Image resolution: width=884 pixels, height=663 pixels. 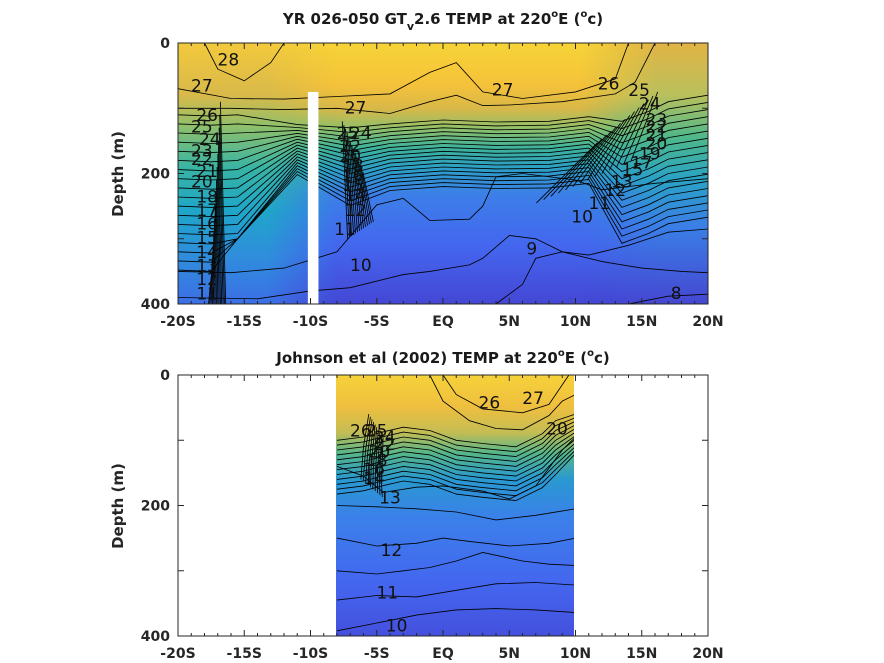 What do you see at coordinates (442, 357) in the screenshot?
I see `panel-title: Johnson et al (2002) TEMP at 220oE (oc)` at bounding box center [442, 357].